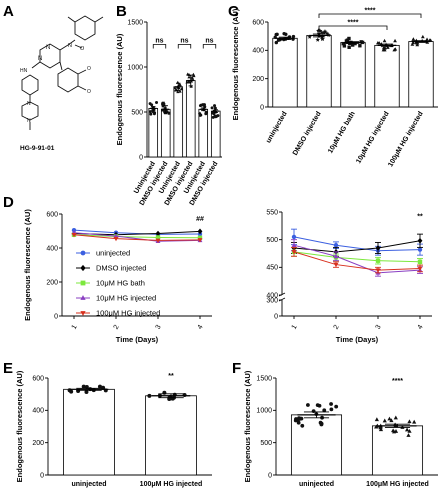 The width and height of the screenshot is (443, 500). I want to click on x-tick-label: 1, so click(295, 327).